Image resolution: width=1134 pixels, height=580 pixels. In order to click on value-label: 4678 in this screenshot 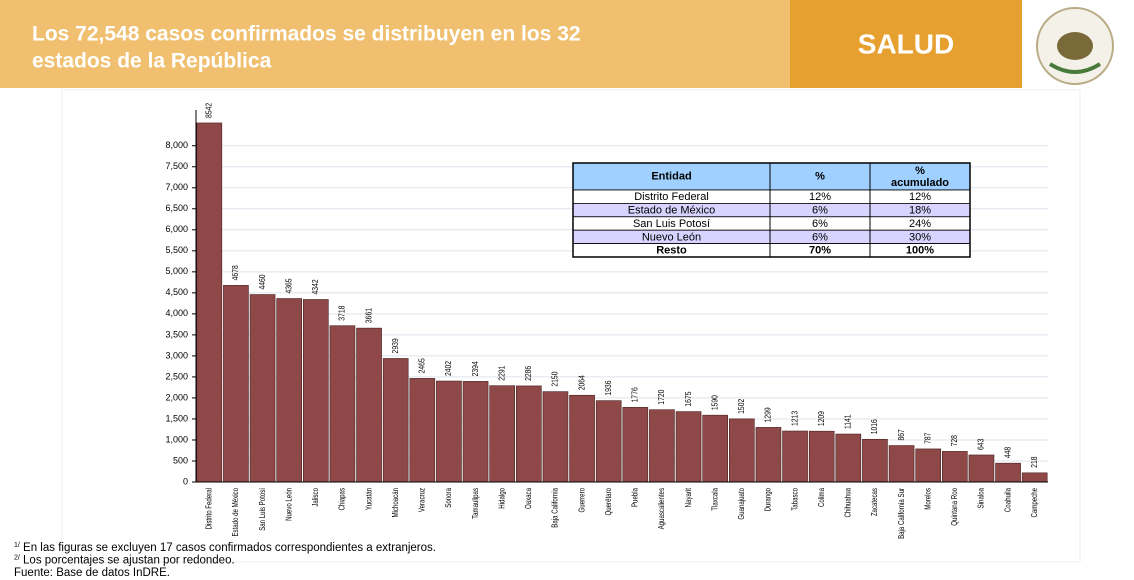, I will do `click(235, 272)`.